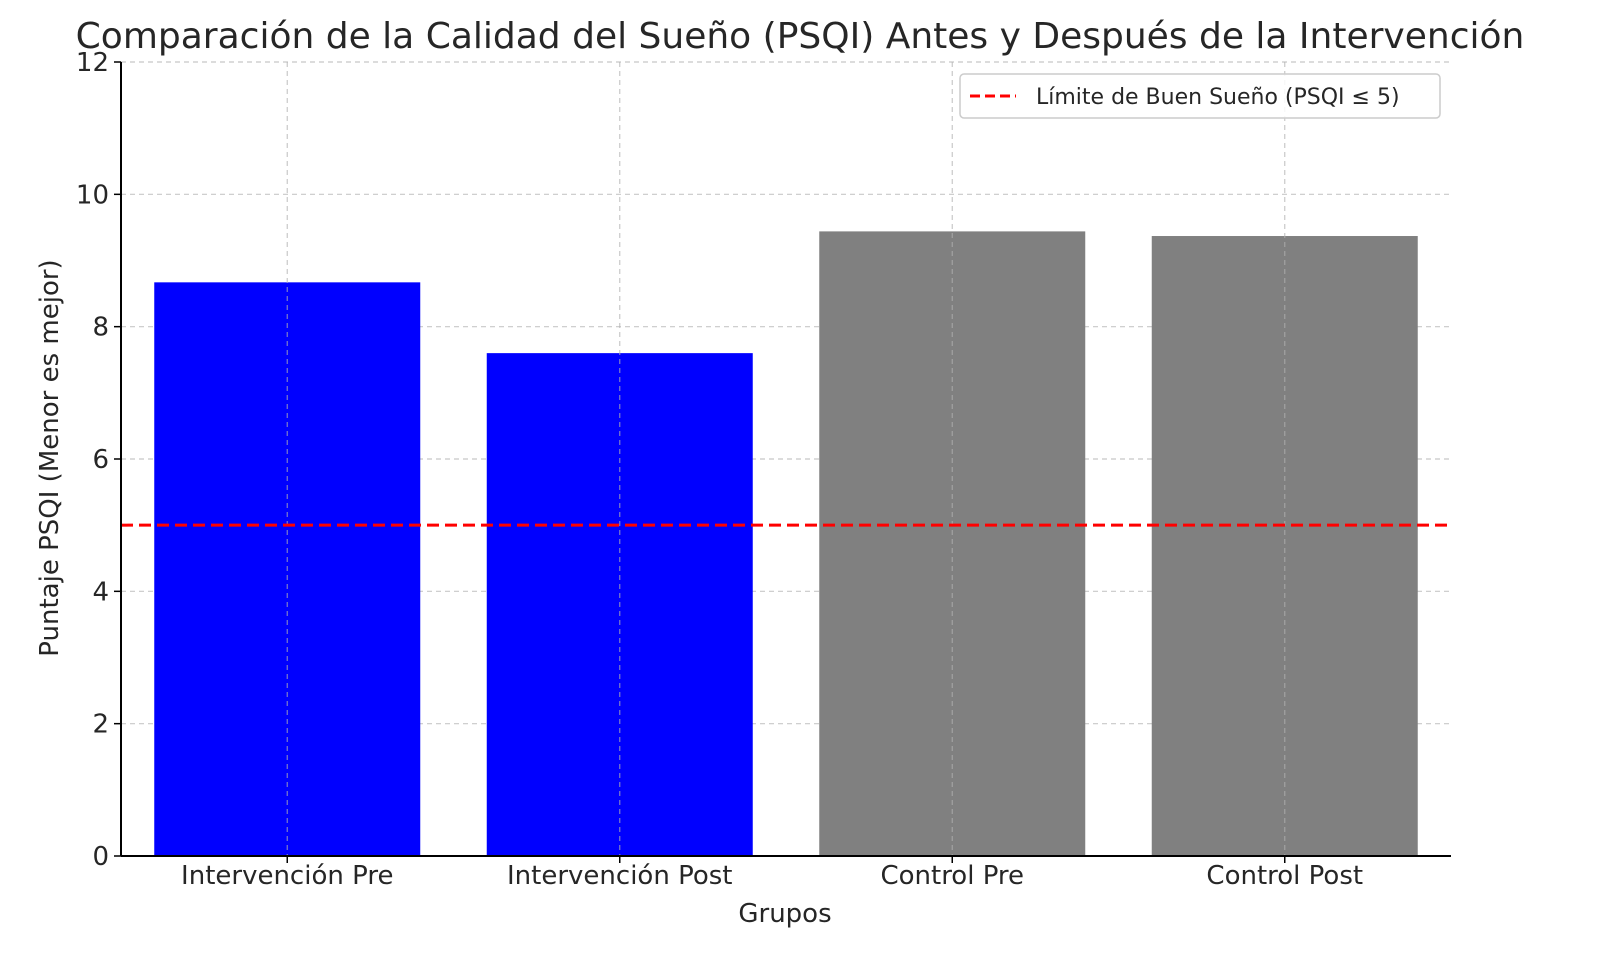  I want to click on x-tick-label: Control Pre, so click(952, 876).